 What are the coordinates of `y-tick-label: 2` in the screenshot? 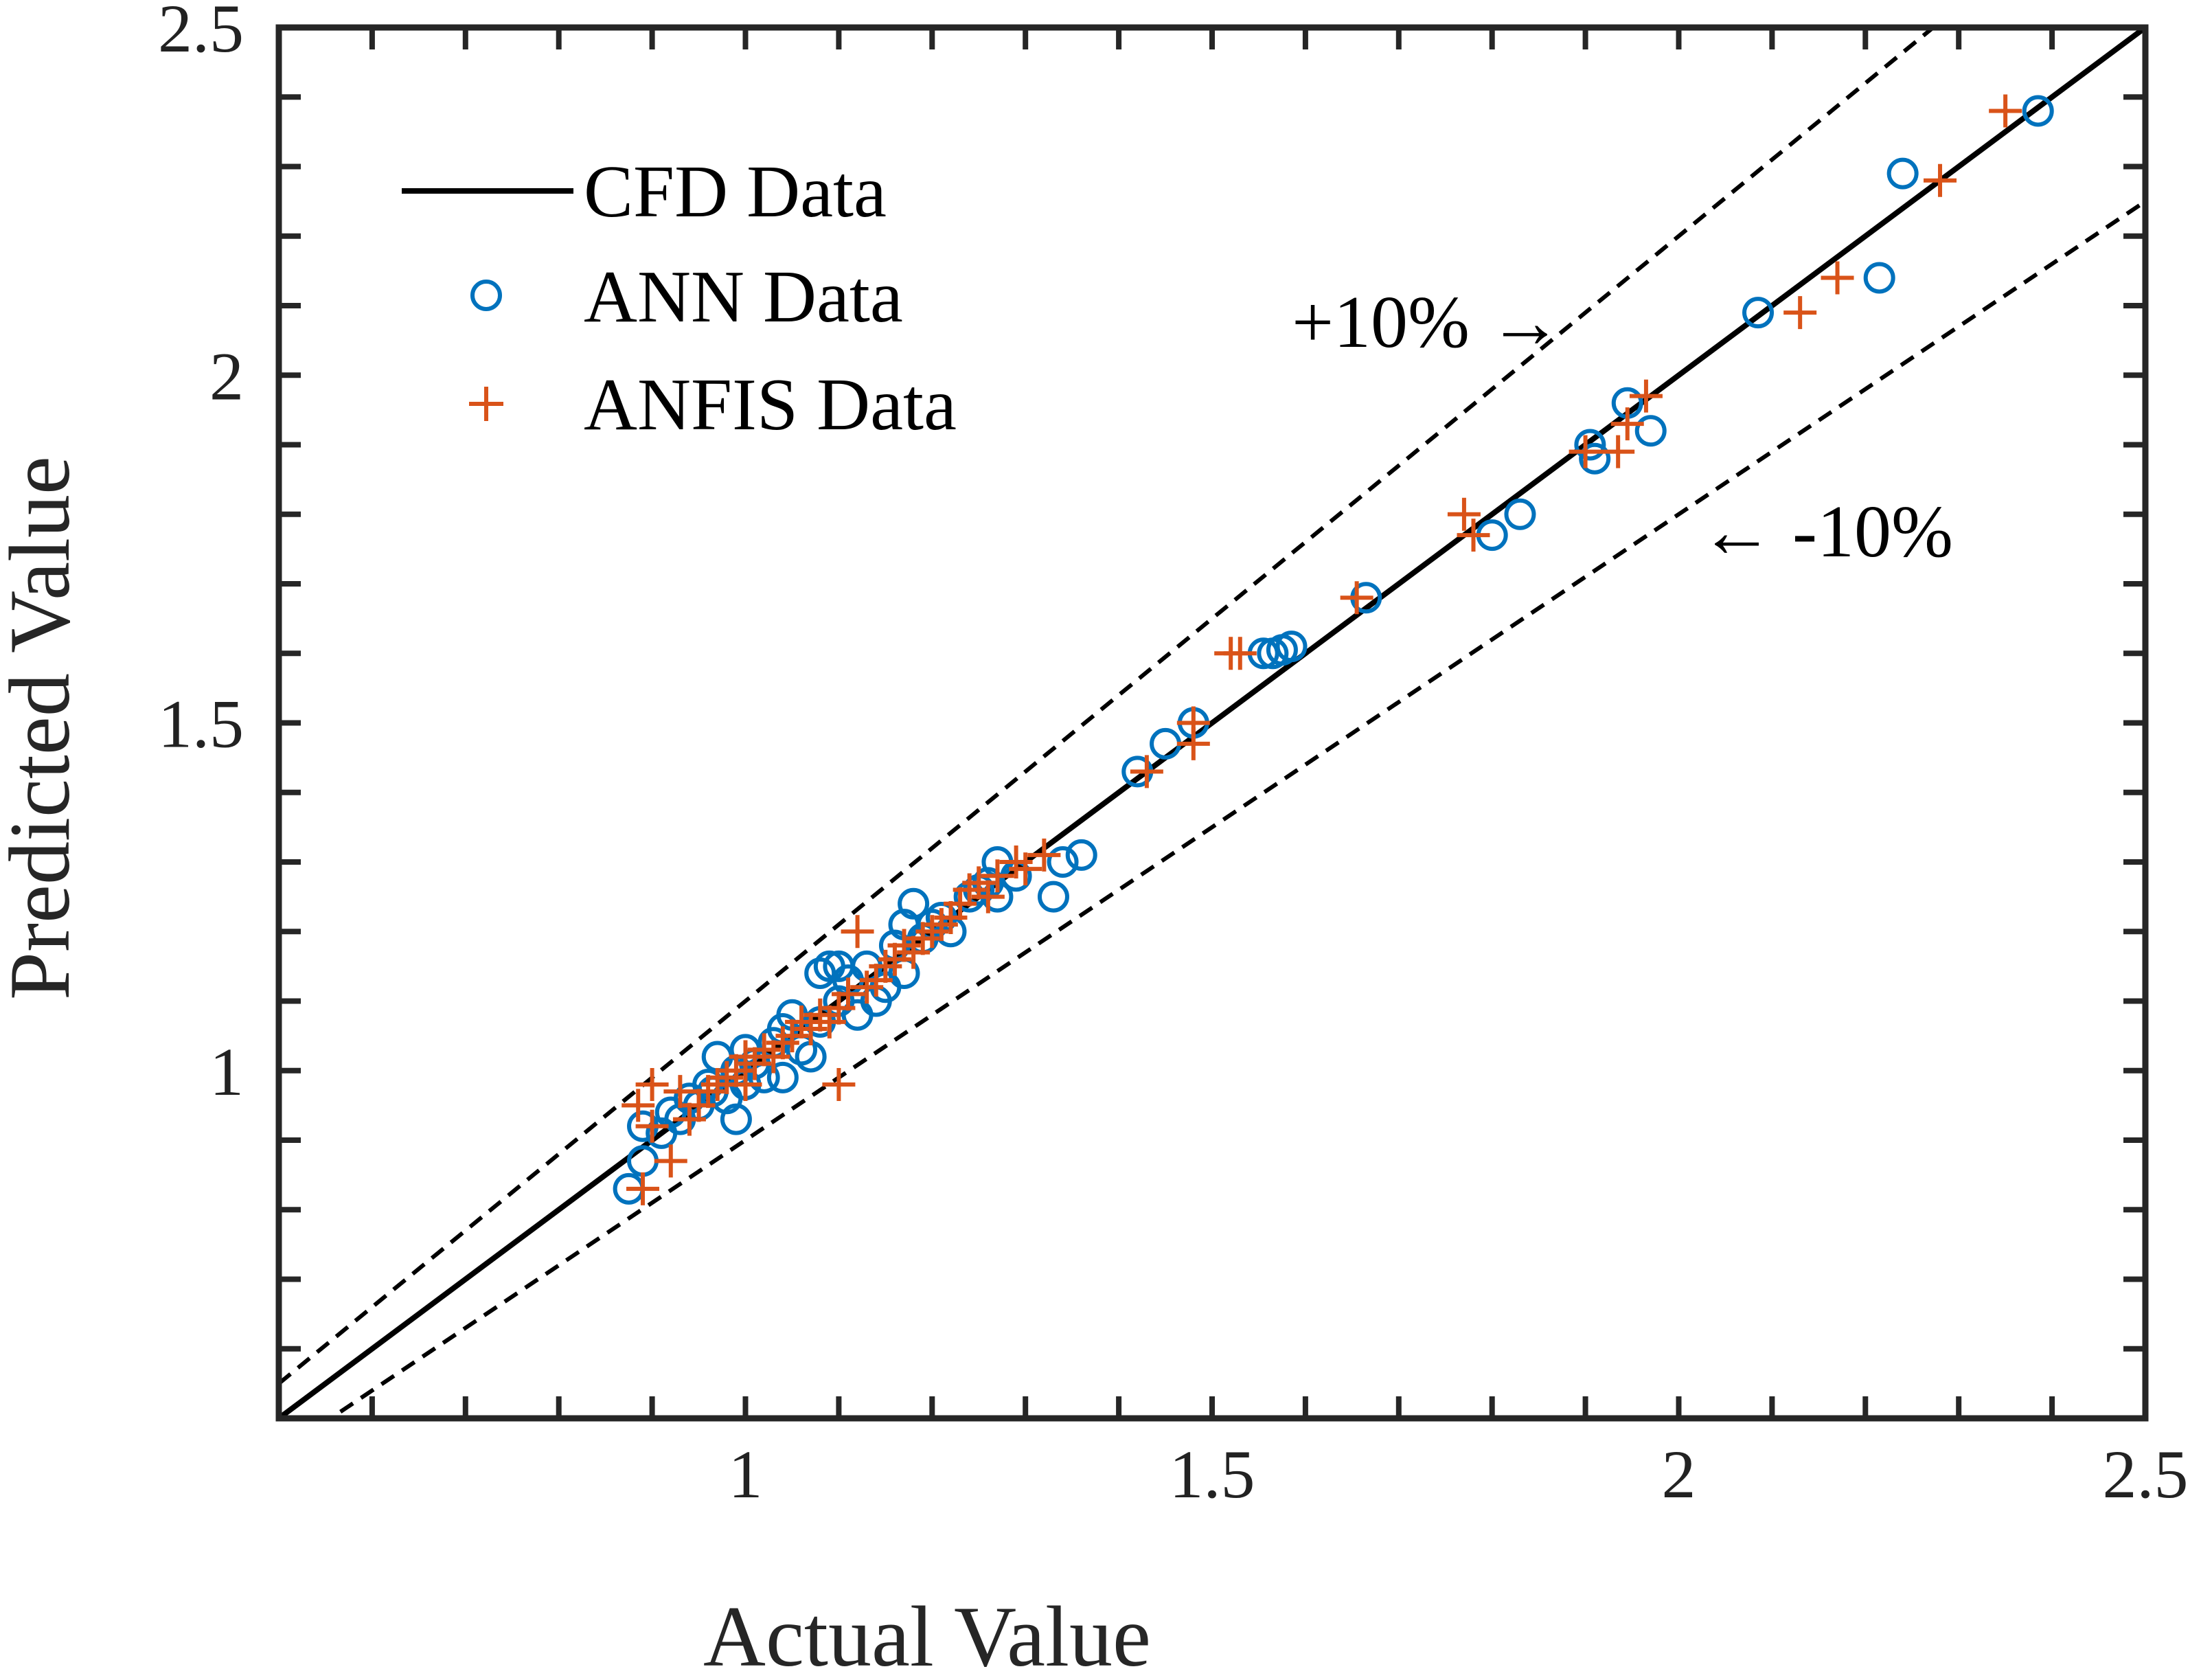 It's located at (226, 376).